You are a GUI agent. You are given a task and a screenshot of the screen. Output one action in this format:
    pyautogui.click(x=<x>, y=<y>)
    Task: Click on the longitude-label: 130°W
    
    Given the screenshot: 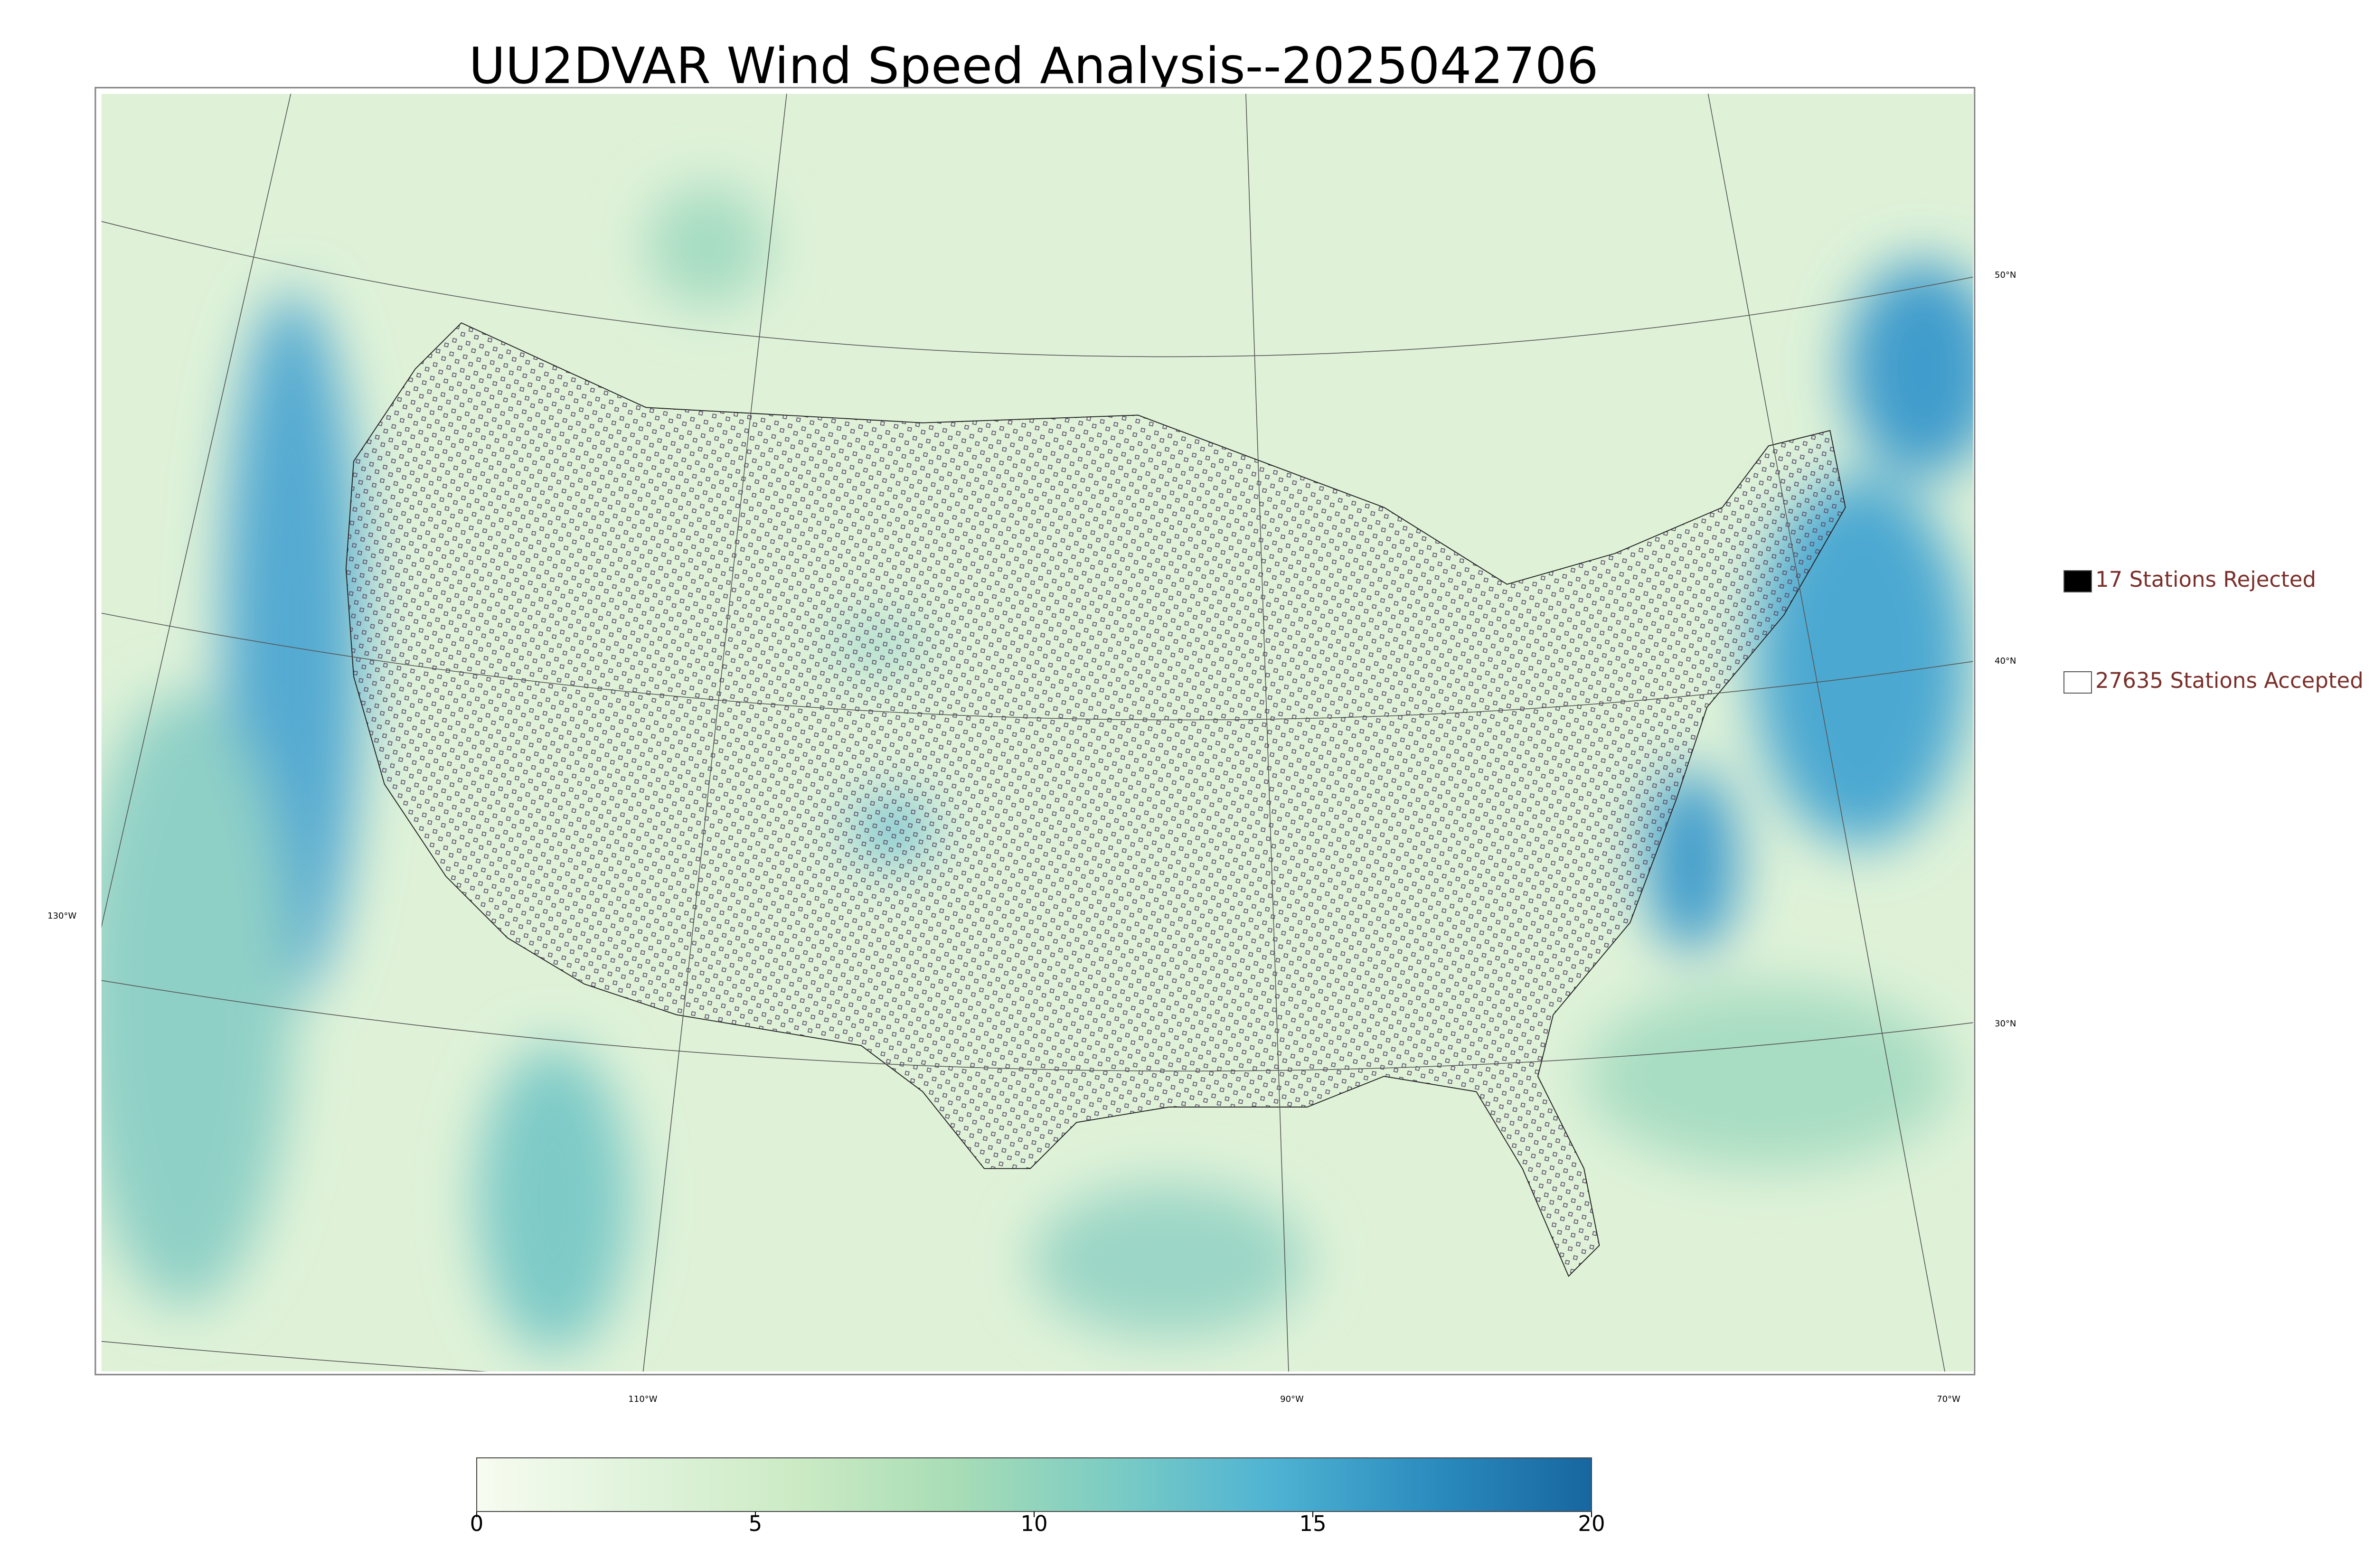 What is the action you would take?
    pyautogui.click(x=61, y=916)
    